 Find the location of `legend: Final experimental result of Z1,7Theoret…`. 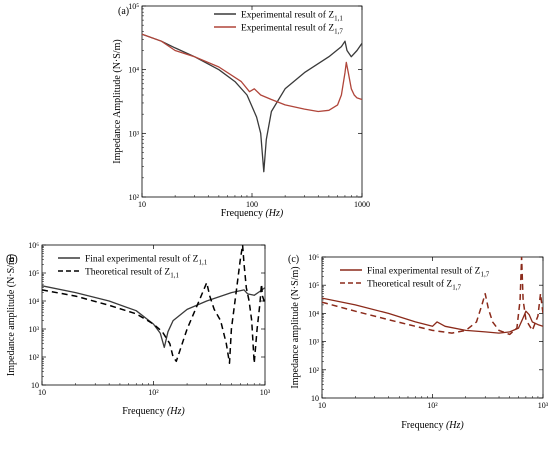

legend: Final experimental result of Z1,7Theoret… is located at coordinates (415, 279).